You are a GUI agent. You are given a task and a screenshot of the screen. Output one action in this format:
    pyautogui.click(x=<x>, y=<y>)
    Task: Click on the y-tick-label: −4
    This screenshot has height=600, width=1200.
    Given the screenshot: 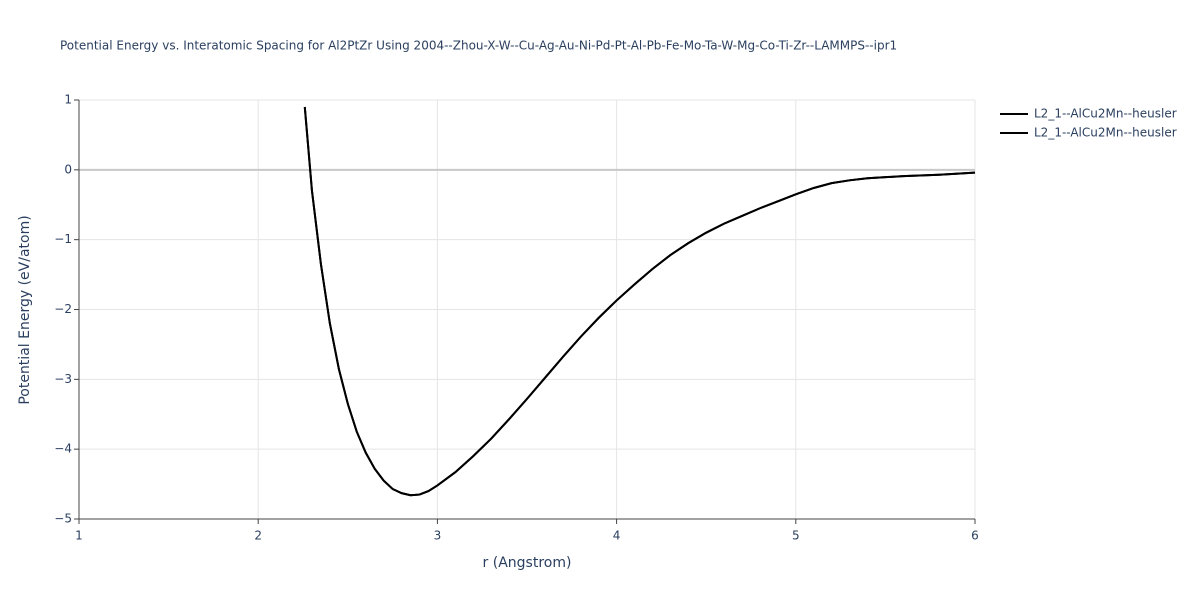 What is the action you would take?
    pyautogui.click(x=63, y=449)
    